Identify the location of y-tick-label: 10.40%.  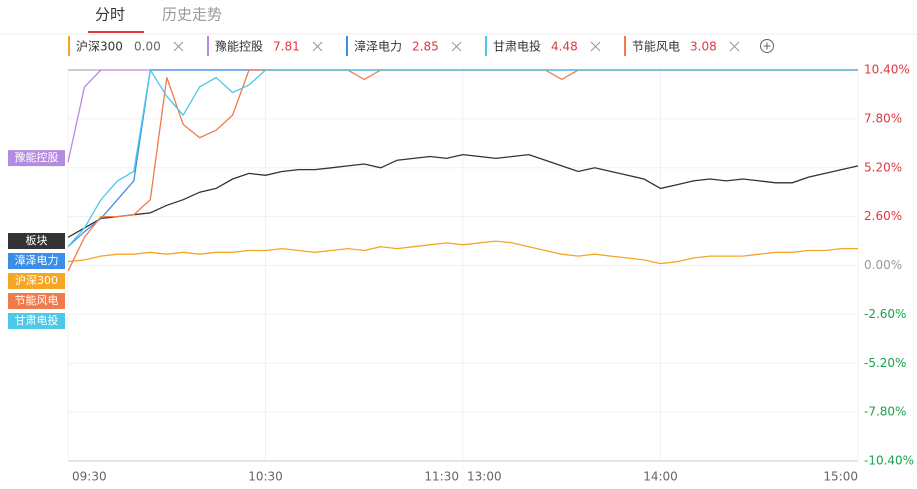
(887, 70).